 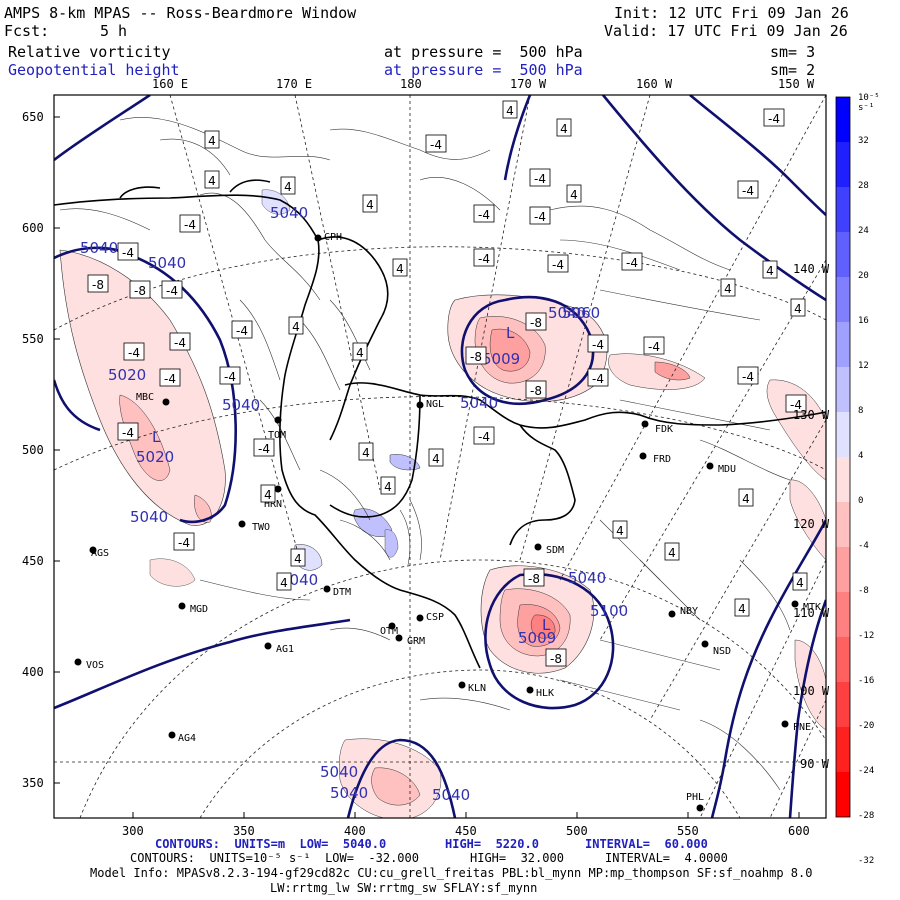 What do you see at coordinates (793, 70) in the screenshot?
I see `field2-smoothing: sm= 2` at bounding box center [793, 70].